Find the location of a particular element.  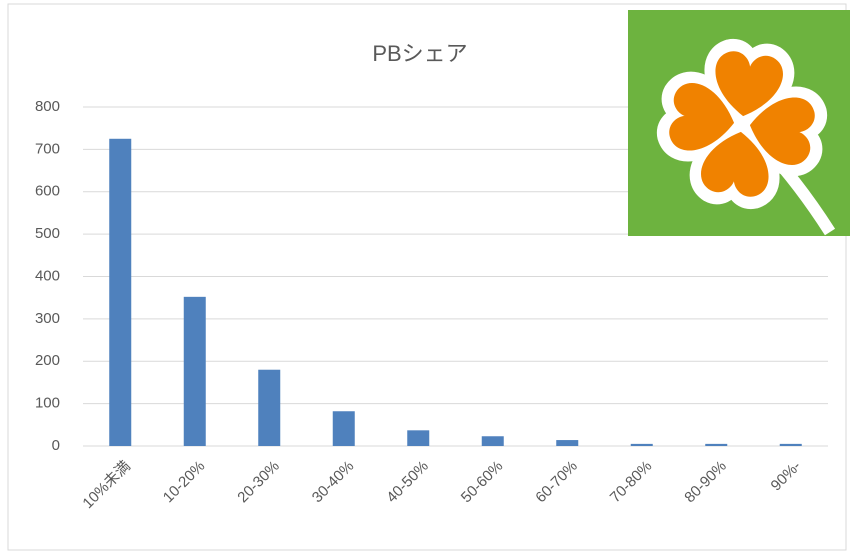

y-tick-label: 400 is located at coordinates (47, 275).